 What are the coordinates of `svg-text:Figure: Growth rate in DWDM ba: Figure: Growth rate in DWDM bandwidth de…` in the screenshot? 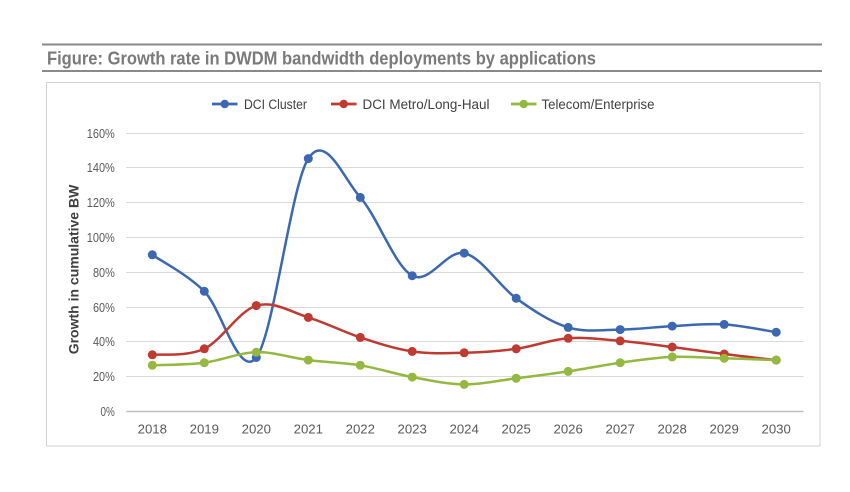 It's located at (321, 59).